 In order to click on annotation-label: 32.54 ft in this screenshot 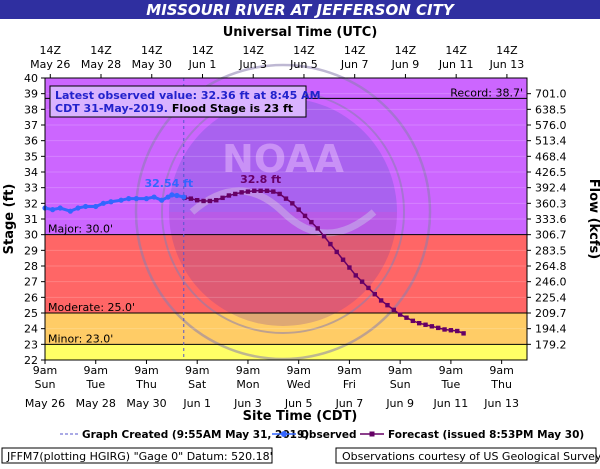, I will do `click(168, 183)`.